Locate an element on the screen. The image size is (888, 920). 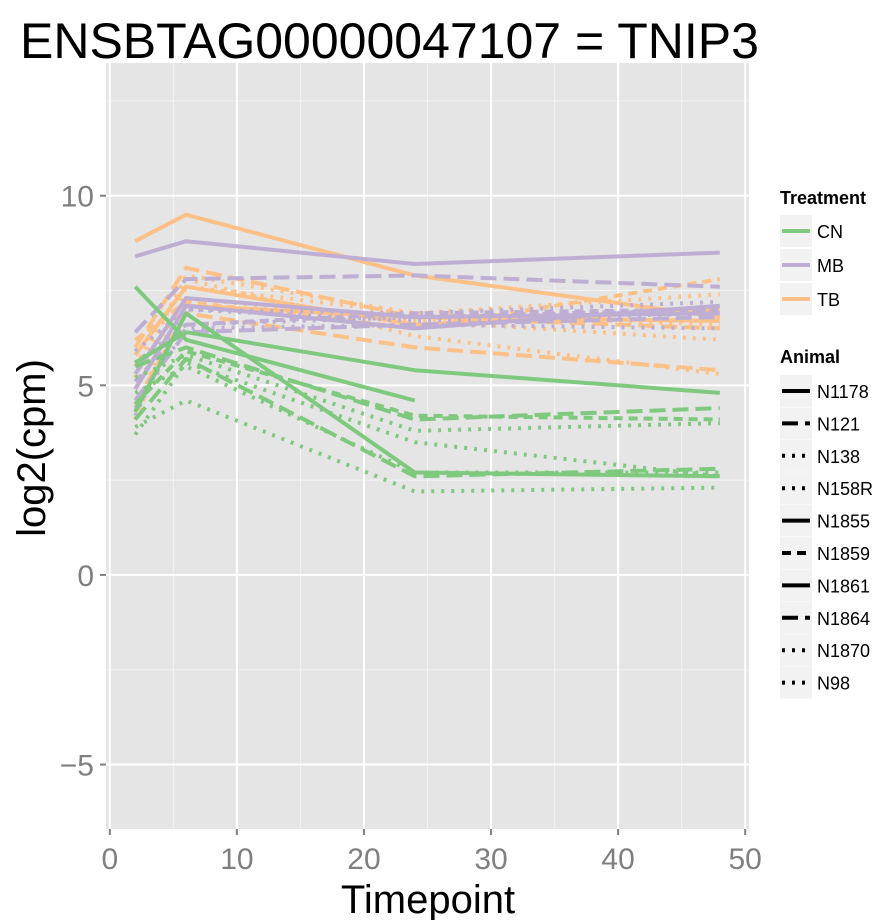
series-line-tb-n1870 is located at coordinates (426, 348).